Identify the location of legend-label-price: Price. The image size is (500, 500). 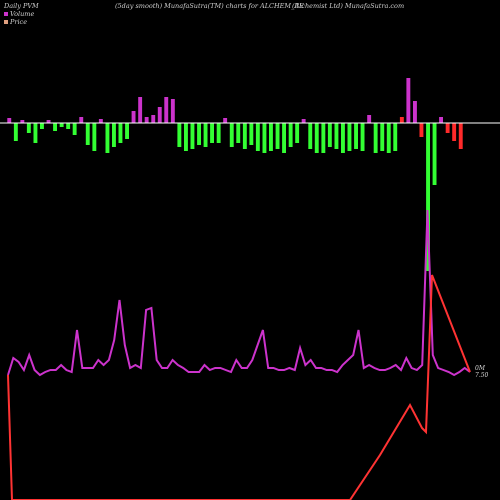
(19, 22).